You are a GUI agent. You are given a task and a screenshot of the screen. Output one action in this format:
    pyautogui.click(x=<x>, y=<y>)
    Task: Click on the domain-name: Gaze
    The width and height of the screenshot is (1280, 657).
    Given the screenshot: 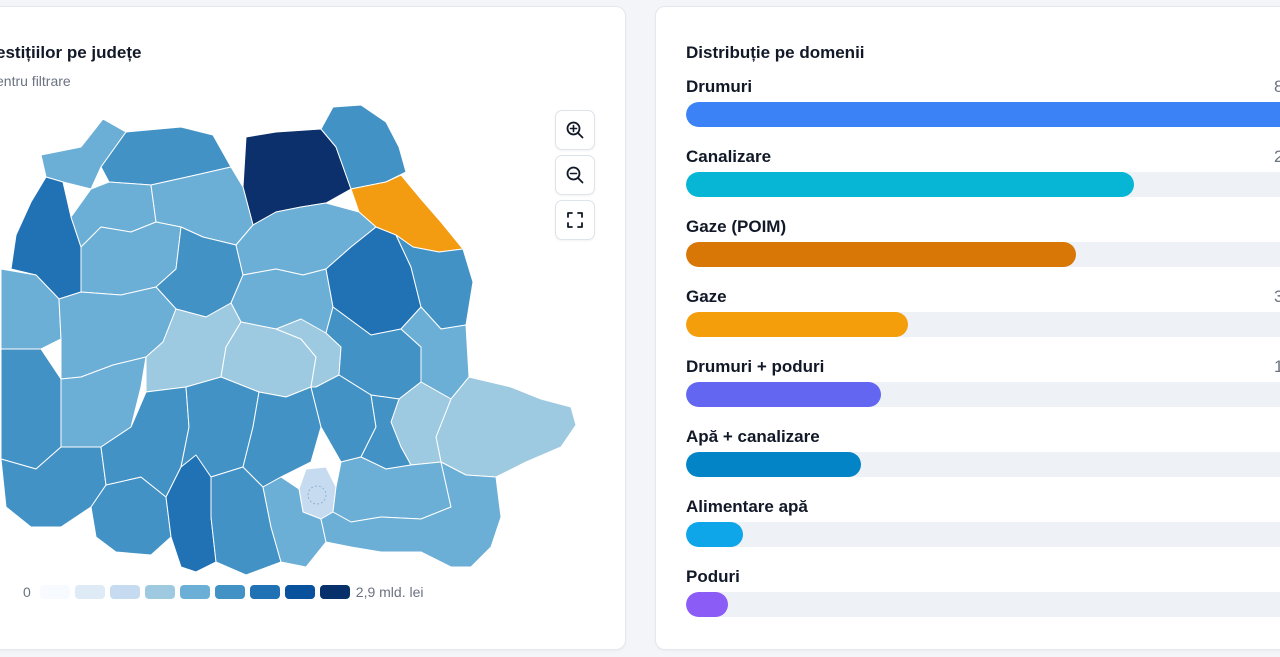 What is the action you would take?
    pyautogui.click(x=706, y=296)
    